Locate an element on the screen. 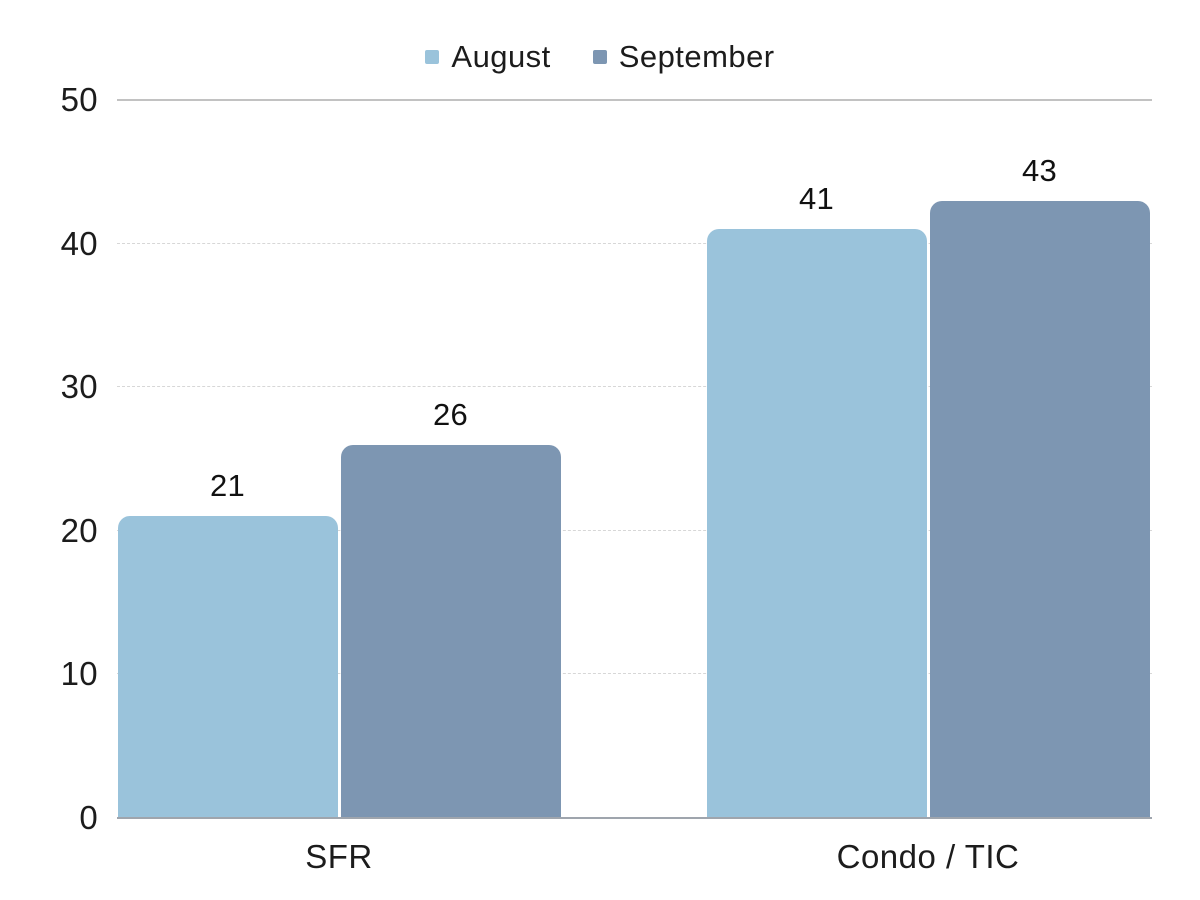 The image size is (1200, 900). bar-value-label: 41 is located at coordinates (816, 199).